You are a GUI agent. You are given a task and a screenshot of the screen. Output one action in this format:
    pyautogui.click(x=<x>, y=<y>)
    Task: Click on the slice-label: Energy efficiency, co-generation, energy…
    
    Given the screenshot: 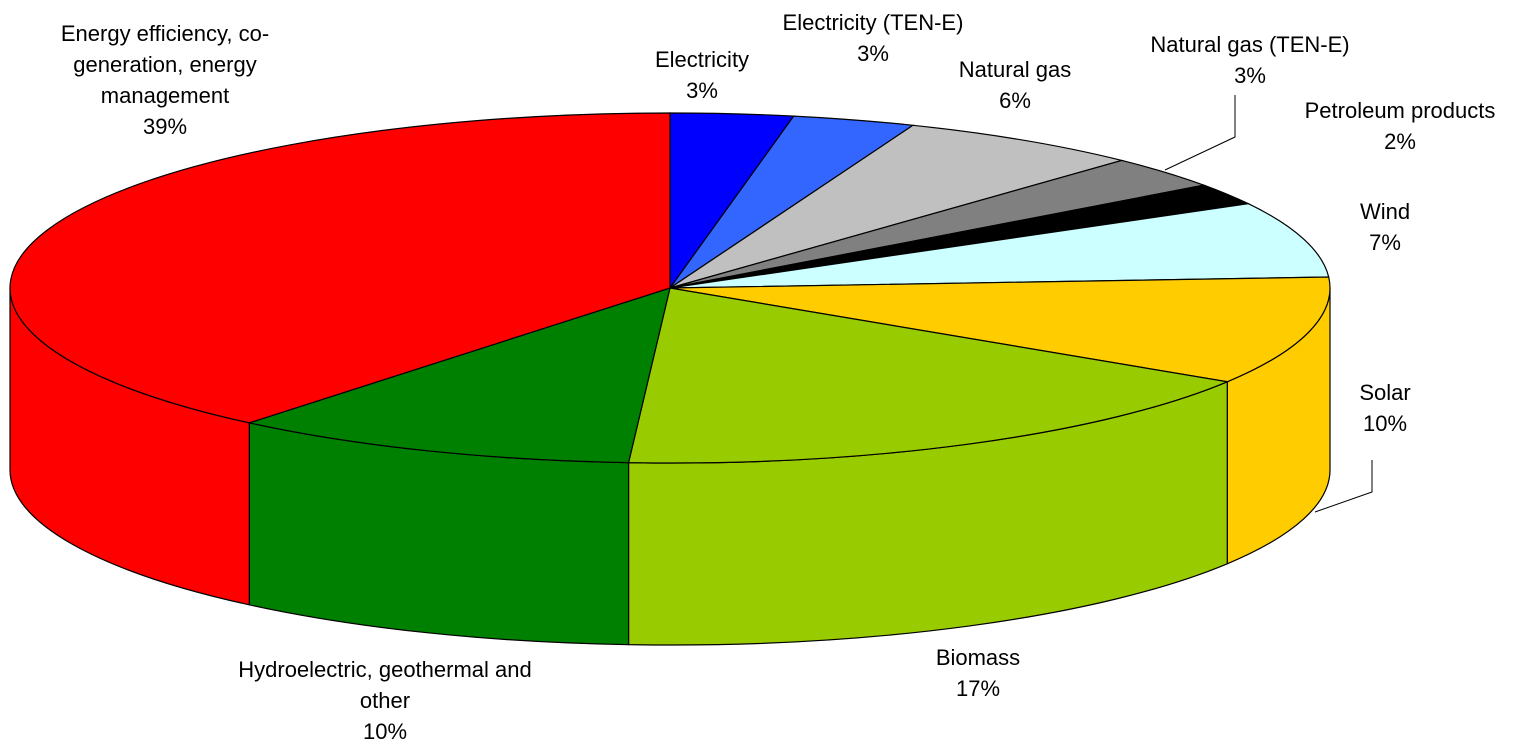 What is the action you would take?
    pyautogui.click(x=165, y=80)
    